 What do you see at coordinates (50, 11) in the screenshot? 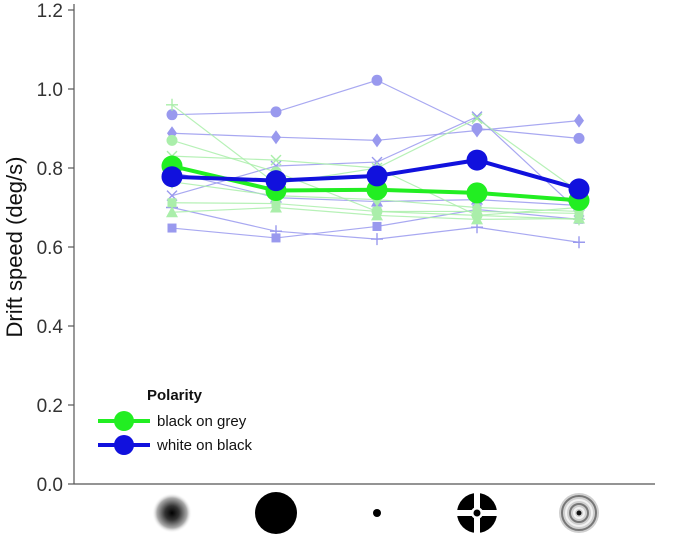
I see `y-tick-label: 1.2` at bounding box center [50, 11].